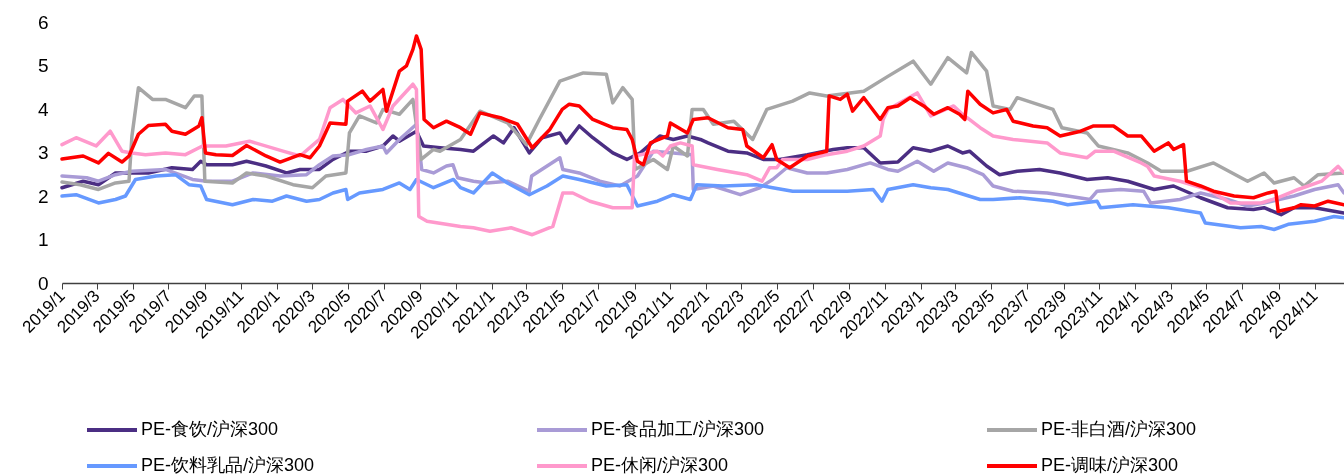 The width and height of the screenshot is (1344, 475). What do you see at coordinates (228, 465) in the screenshot?
I see `legend-label: PE-饮料乳品/沪深300` at bounding box center [228, 465].